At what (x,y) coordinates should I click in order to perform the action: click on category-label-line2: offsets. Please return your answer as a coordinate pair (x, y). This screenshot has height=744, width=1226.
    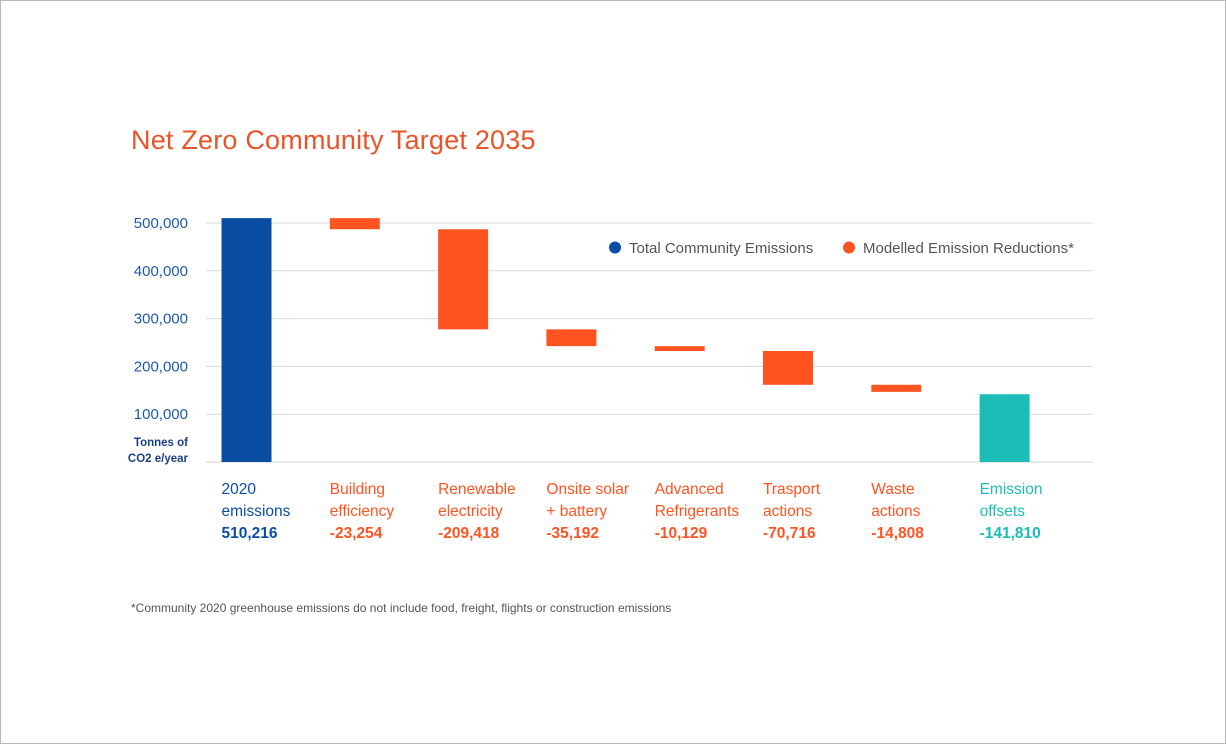
    Looking at the image, I should click on (1003, 511).